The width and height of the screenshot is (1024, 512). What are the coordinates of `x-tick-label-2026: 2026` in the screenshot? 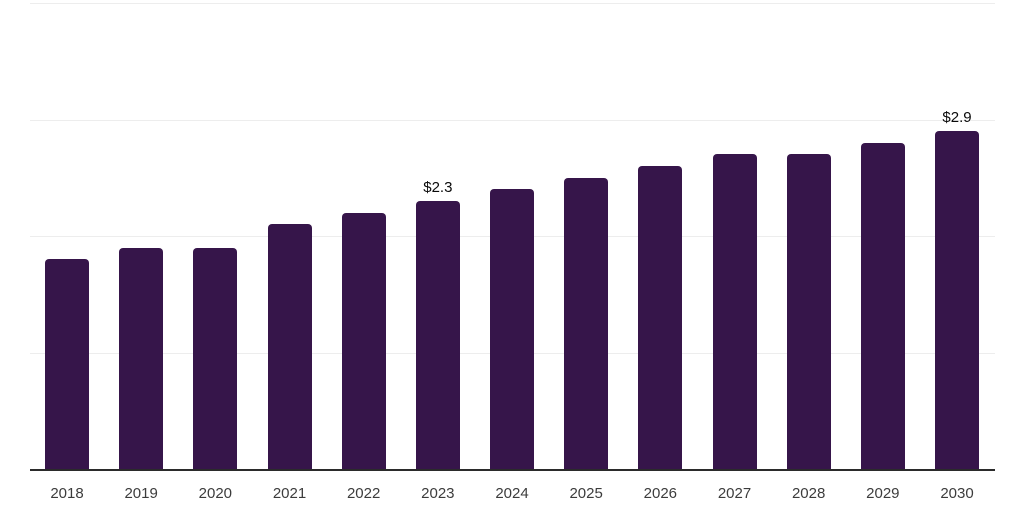 It's located at (660, 493).